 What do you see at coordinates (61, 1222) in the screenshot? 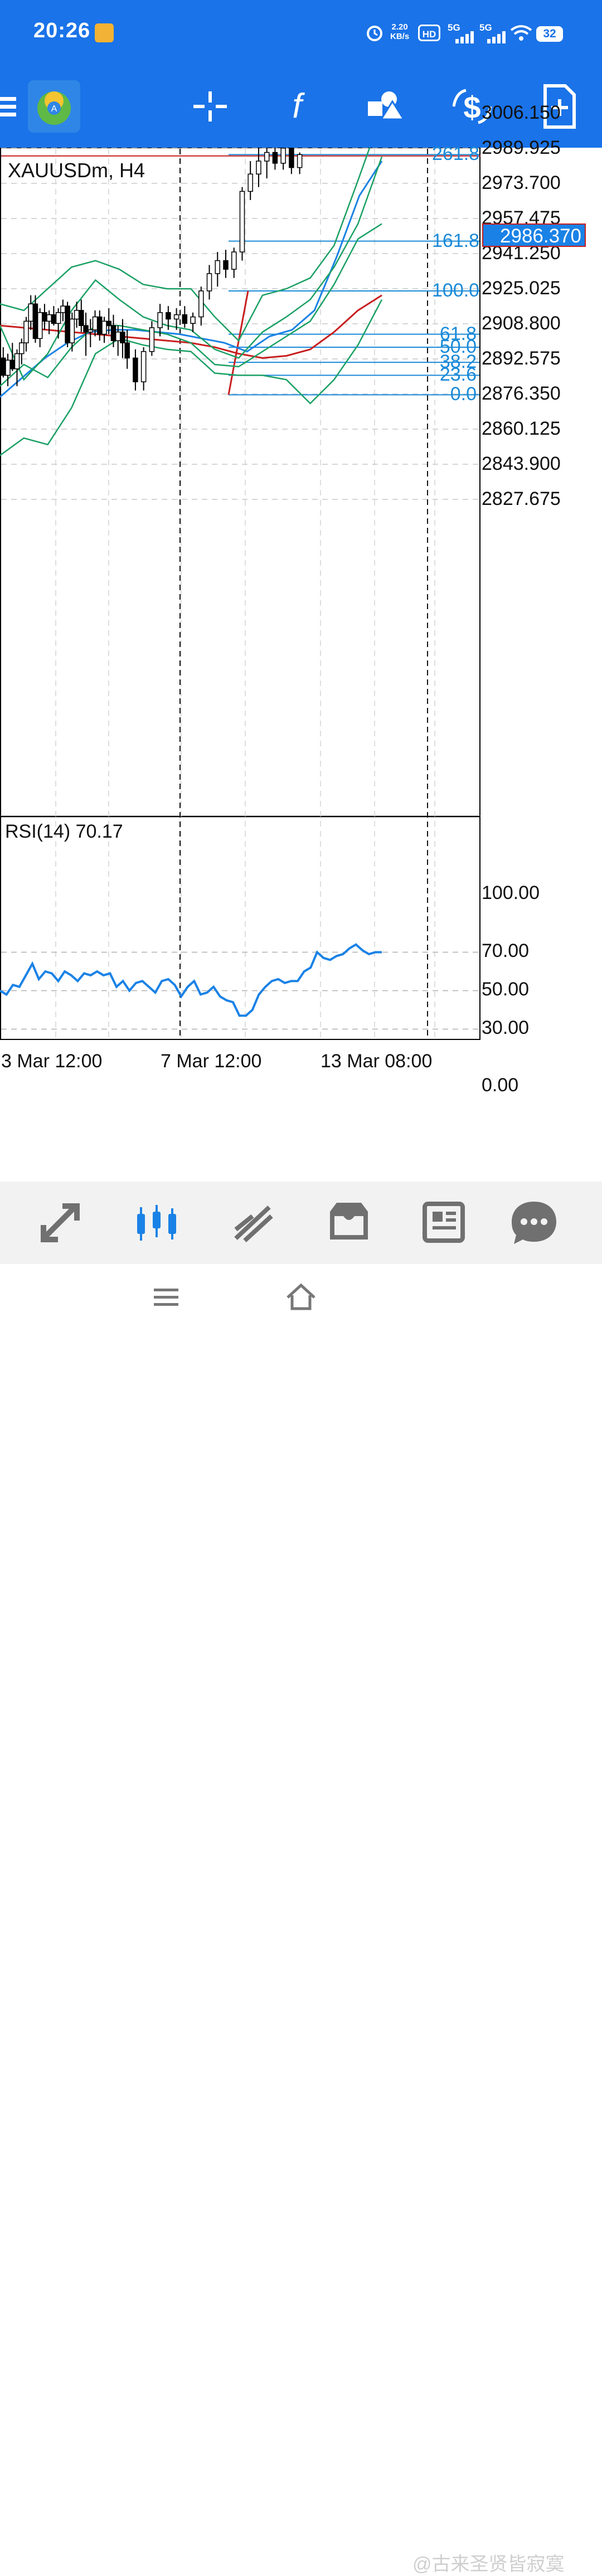
I see `quotes-icon` at bounding box center [61, 1222].